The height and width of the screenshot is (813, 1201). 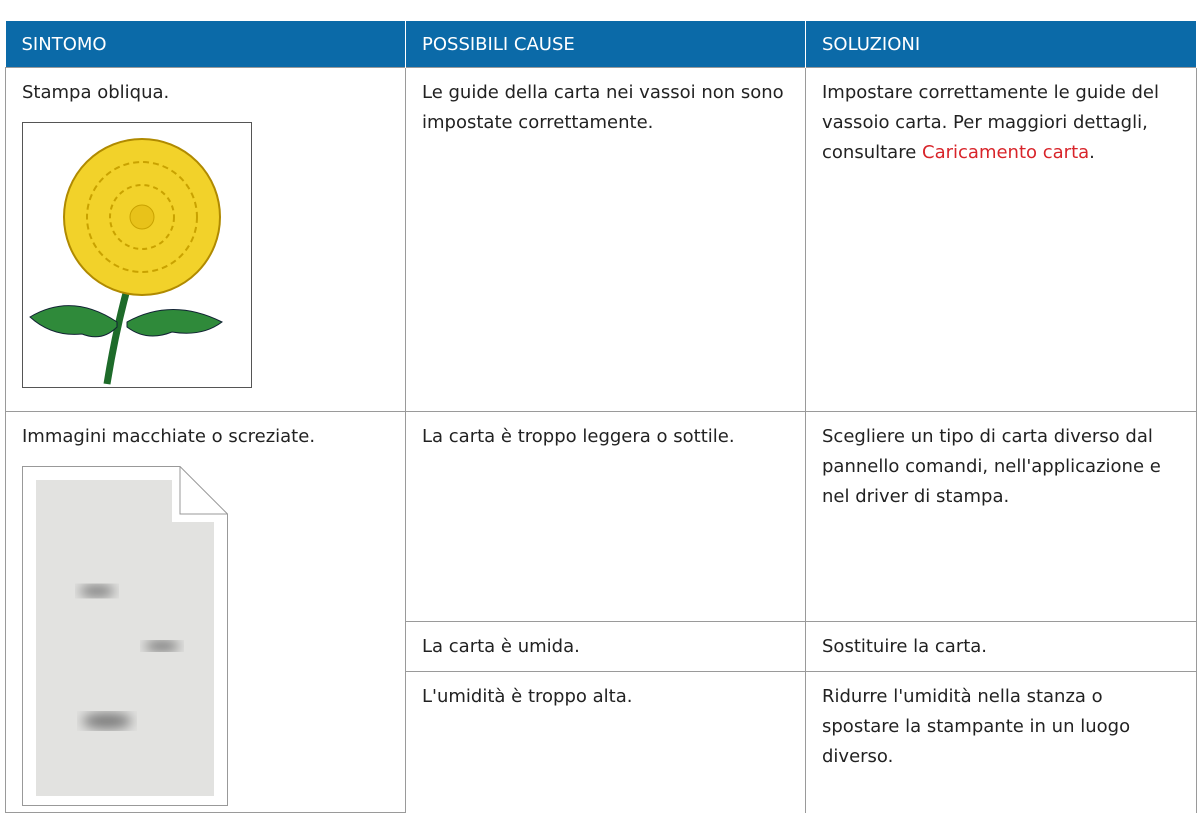 I want to click on column-header: SOLUZIONI, so click(x=1001, y=44).